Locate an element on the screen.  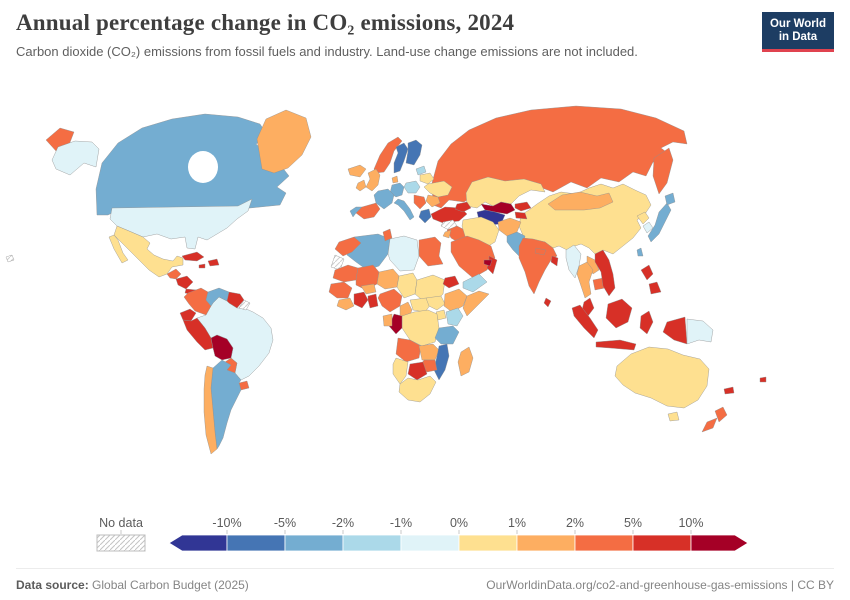
country-venezuela is located at coordinates (217, 297).